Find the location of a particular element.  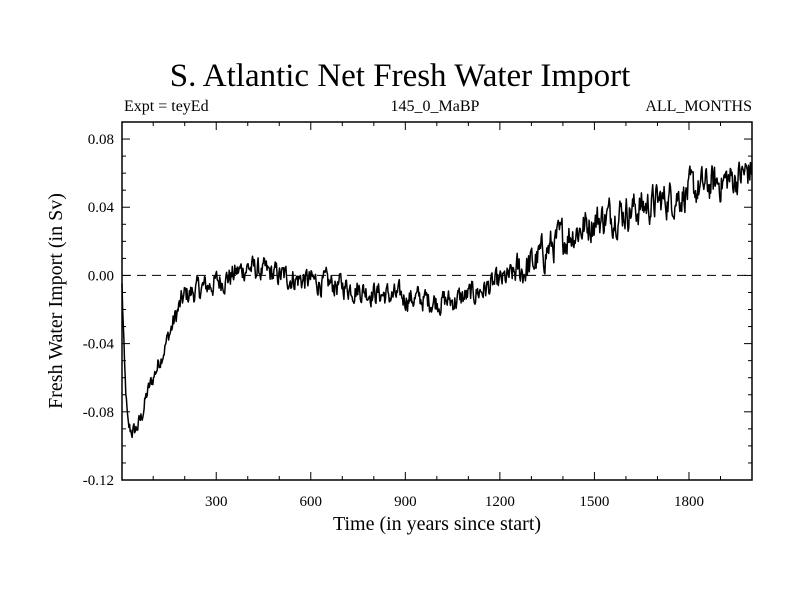

x-tick-label: 300 is located at coordinates (216, 502).